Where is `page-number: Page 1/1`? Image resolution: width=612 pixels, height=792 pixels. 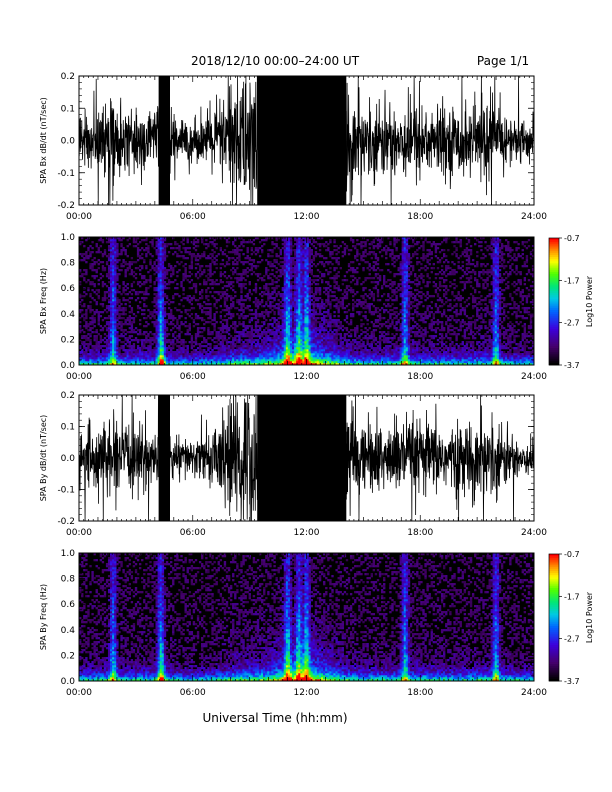 page-number: Page 1/1 is located at coordinates (503, 61).